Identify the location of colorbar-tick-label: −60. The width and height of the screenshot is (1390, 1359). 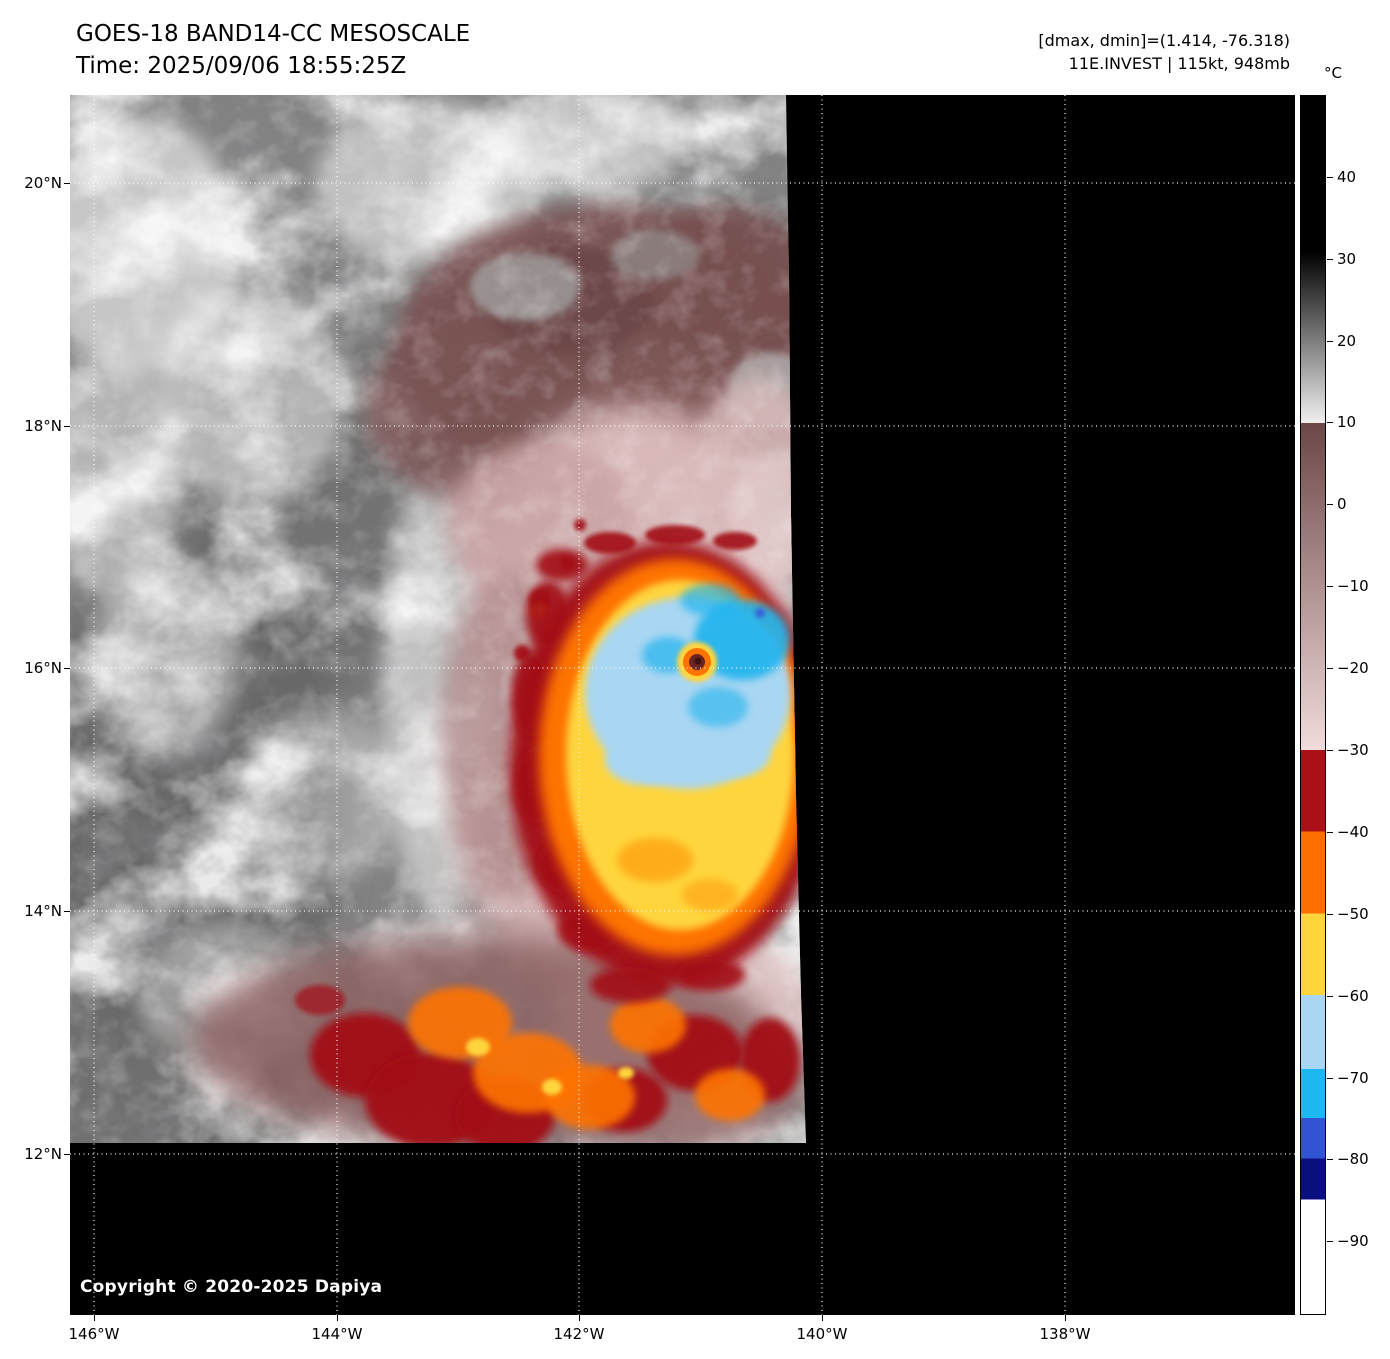
(1353, 996).